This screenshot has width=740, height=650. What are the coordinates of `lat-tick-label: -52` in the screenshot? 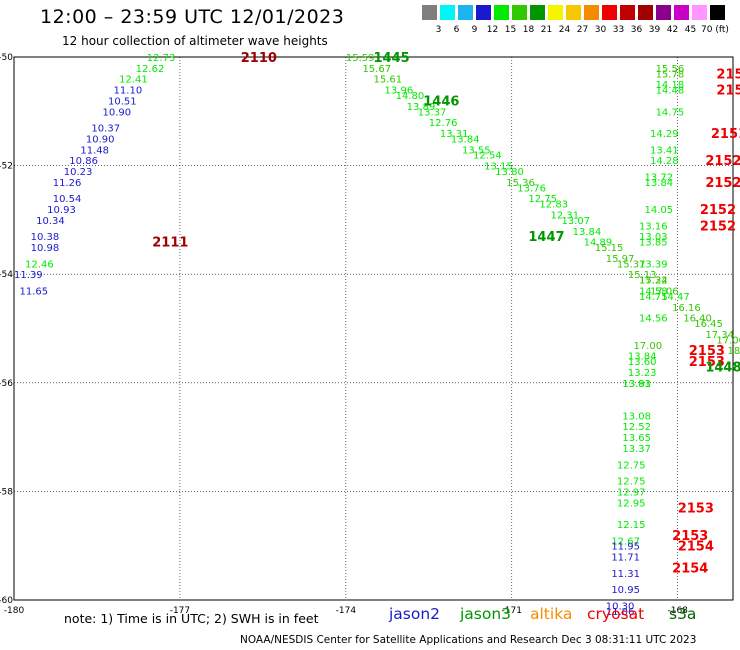 It's located at (6, 167).